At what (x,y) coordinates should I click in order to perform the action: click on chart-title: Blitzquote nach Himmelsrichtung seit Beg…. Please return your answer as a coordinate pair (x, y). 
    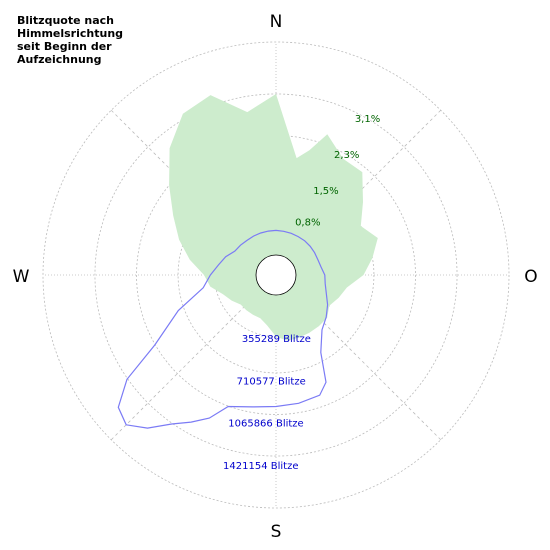
    Looking at the image, I should click on (70, 40).